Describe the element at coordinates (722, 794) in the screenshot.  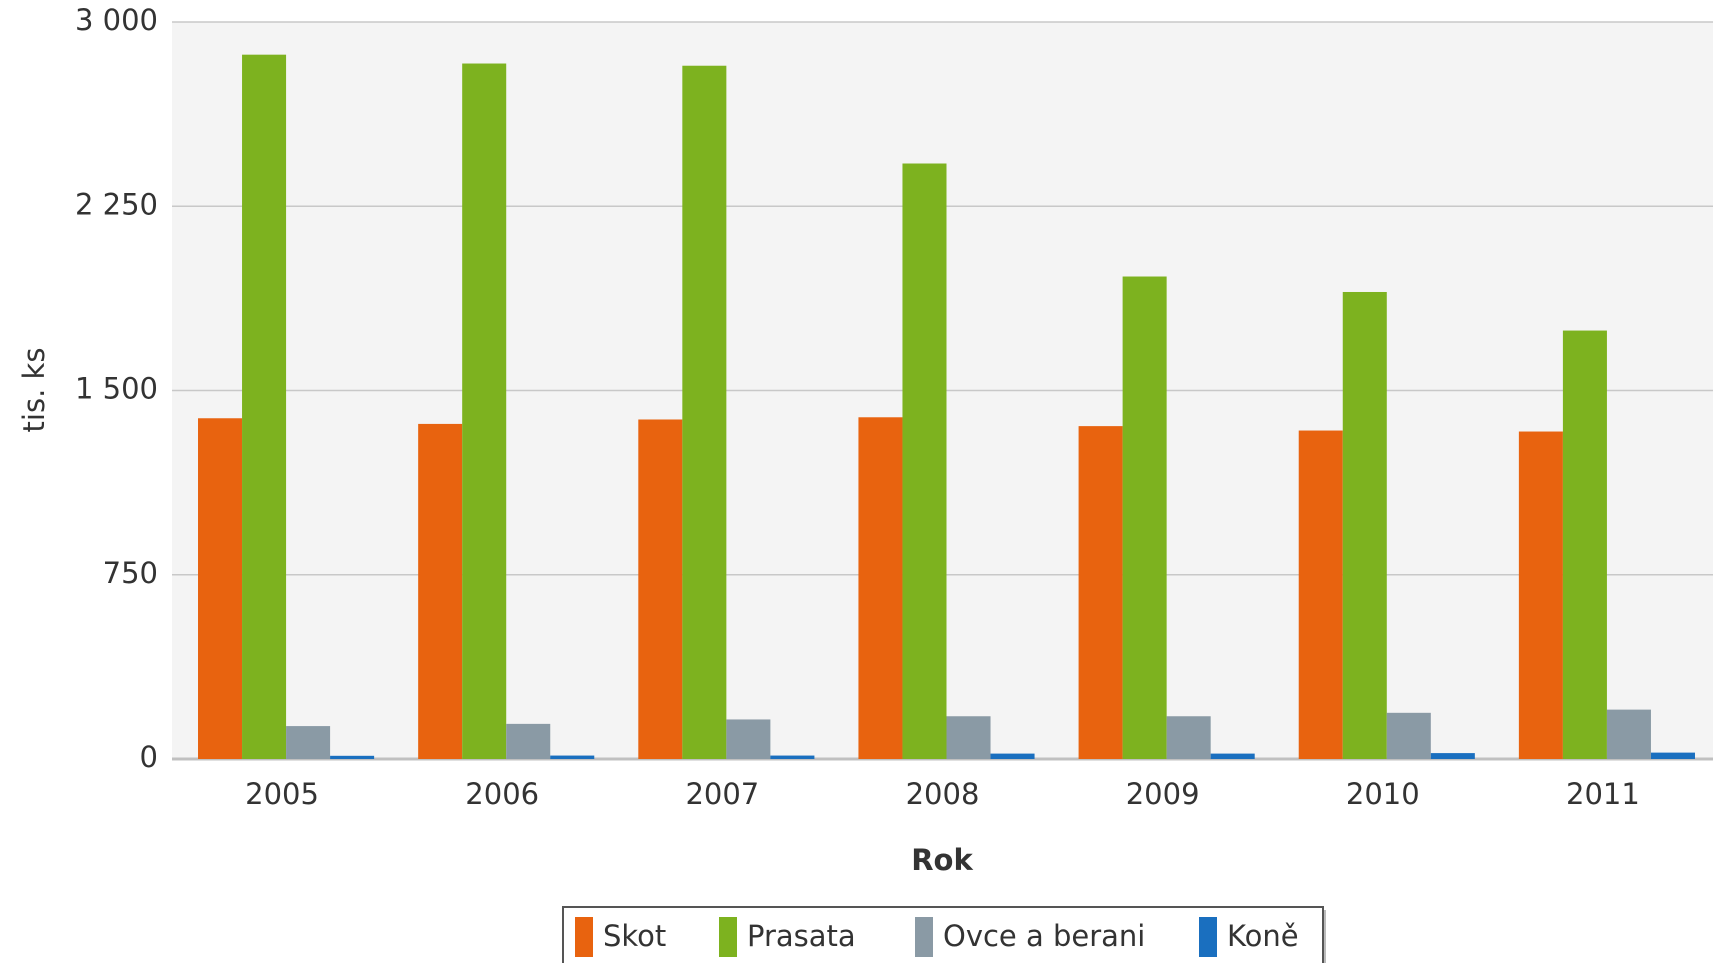
I see `x-tick-label: 2007` at that location.